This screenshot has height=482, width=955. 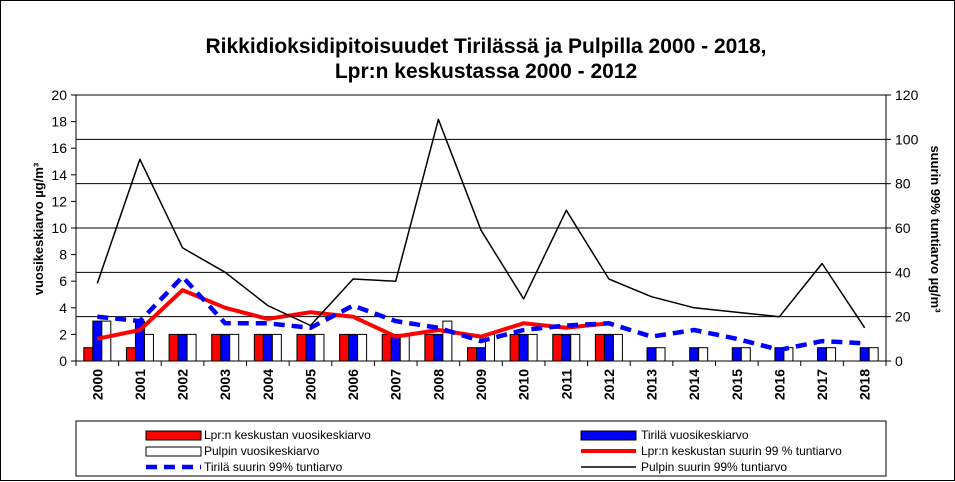 I want to click on bar-1-2005, so click(x=310, y=347).